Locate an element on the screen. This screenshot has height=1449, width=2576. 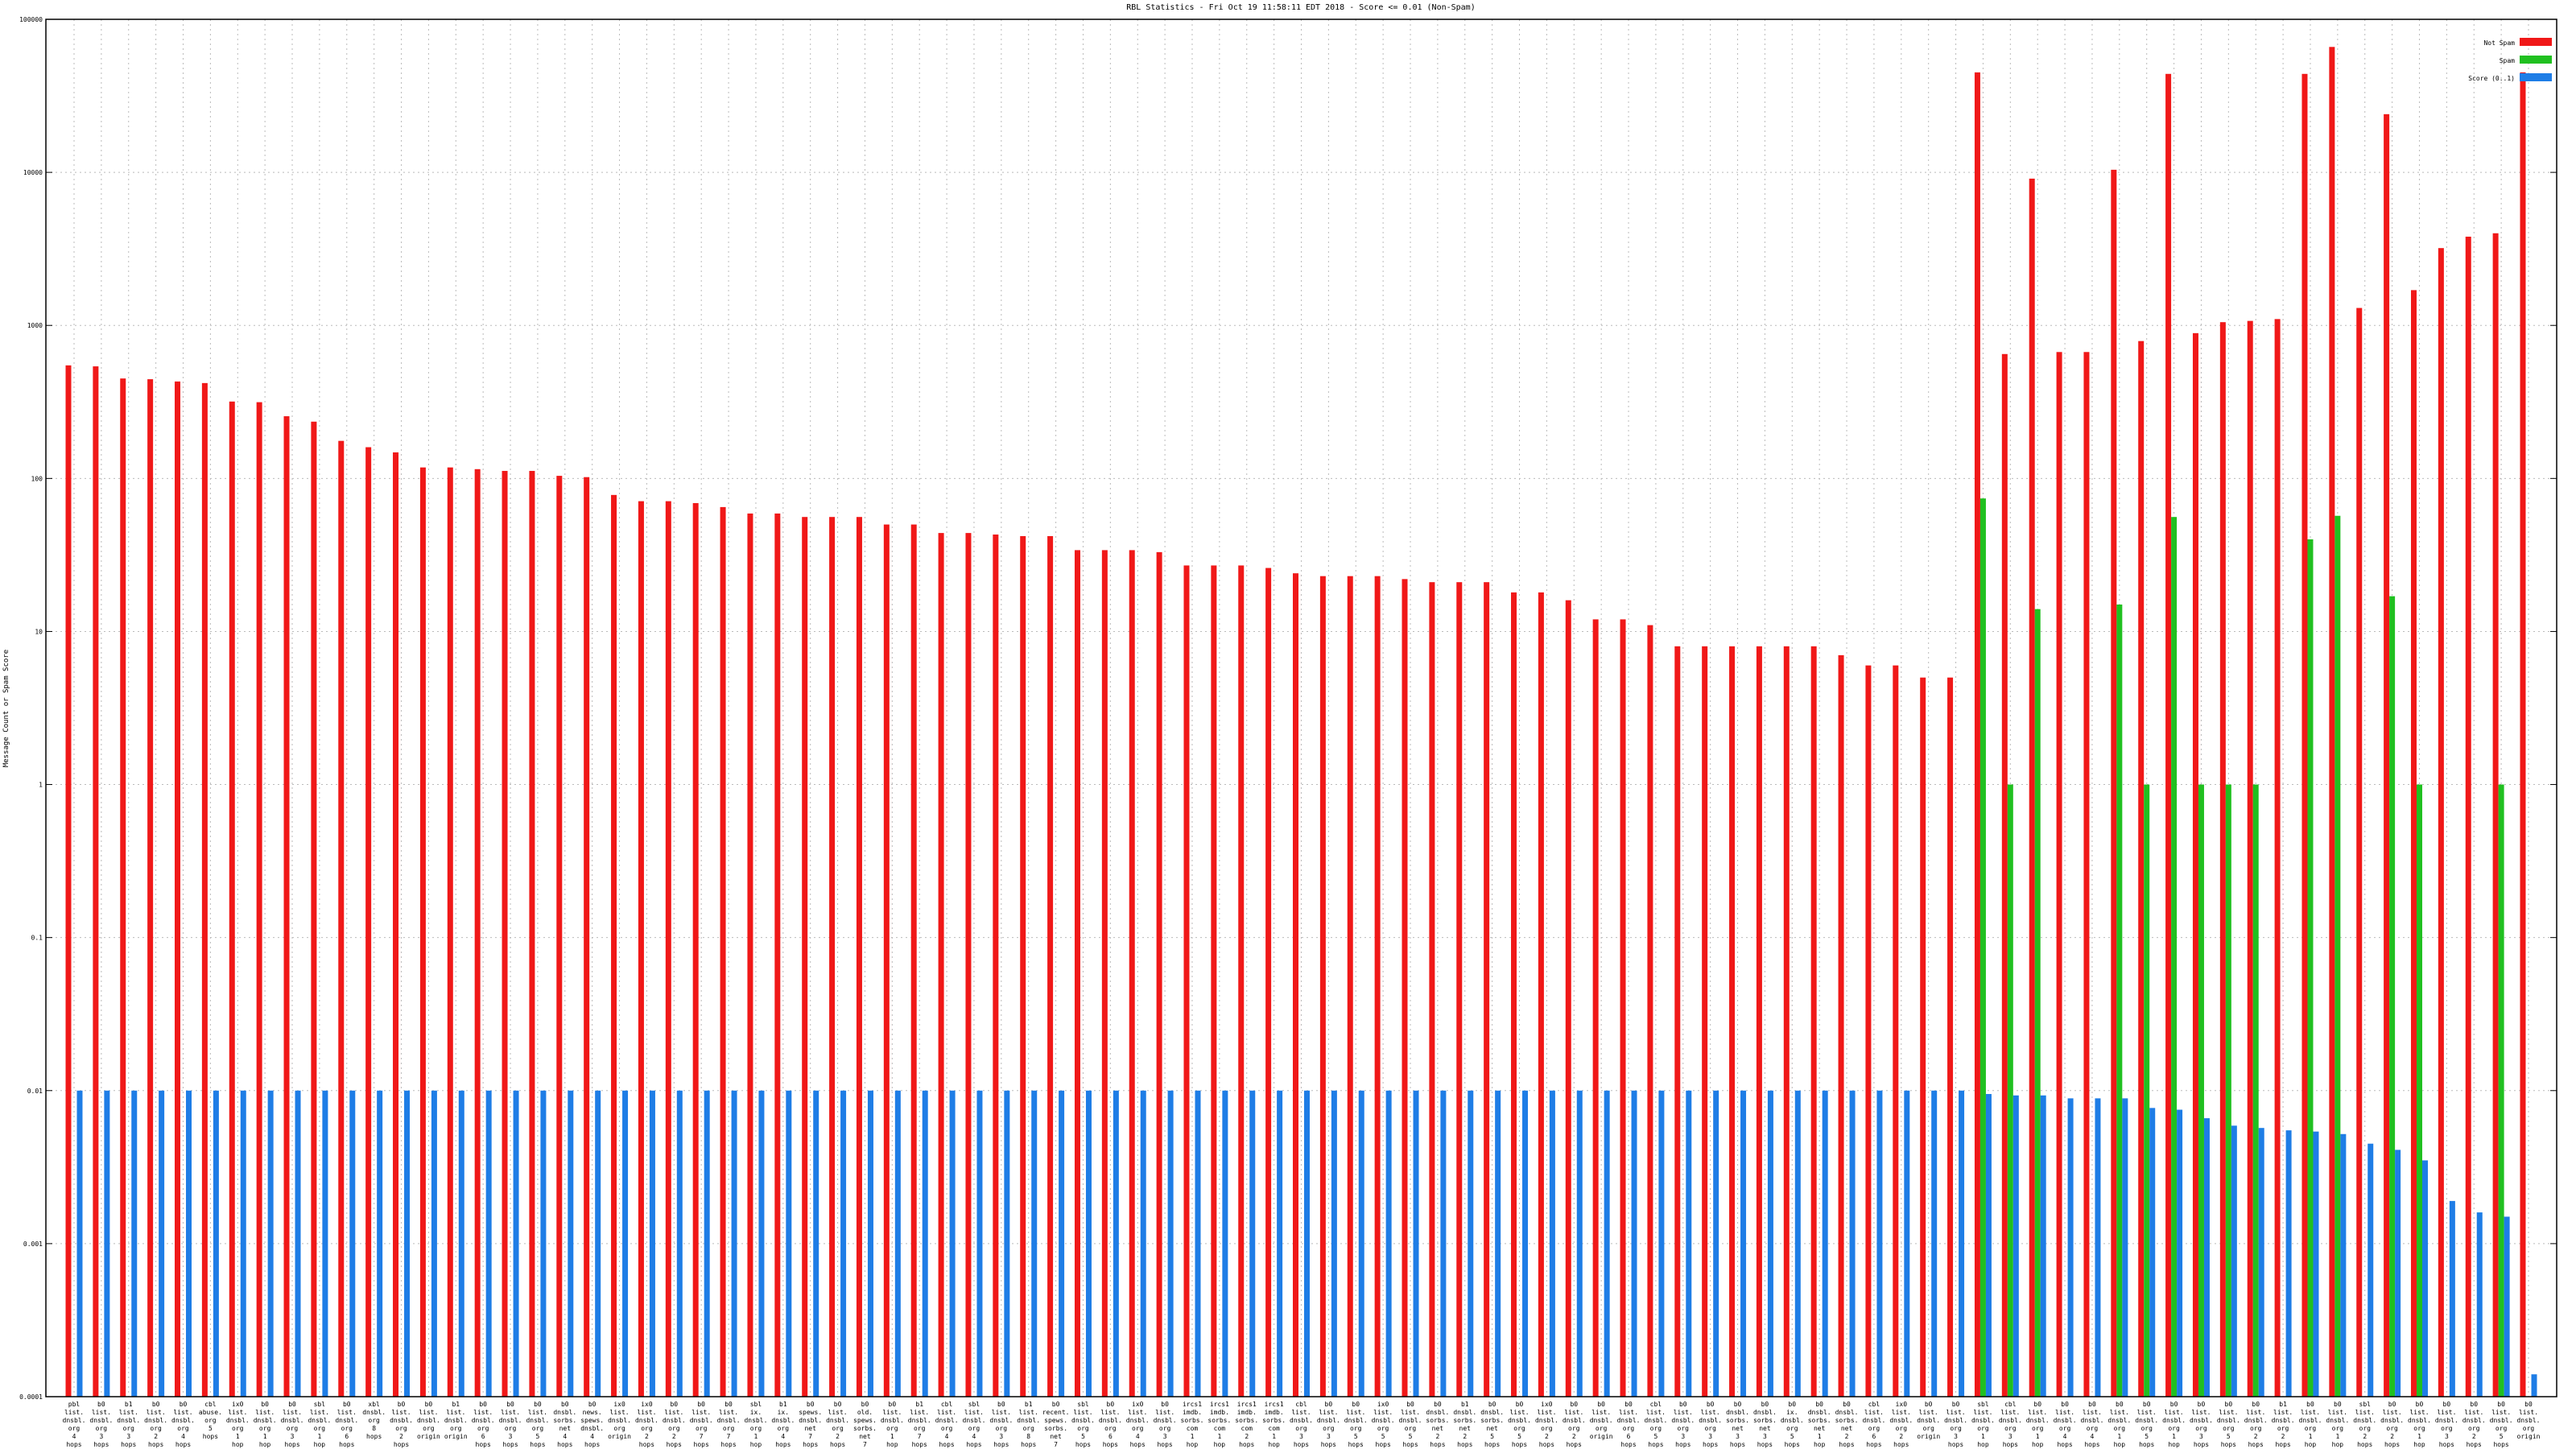
label-line: 3 is located at coordinates (293, 1436).